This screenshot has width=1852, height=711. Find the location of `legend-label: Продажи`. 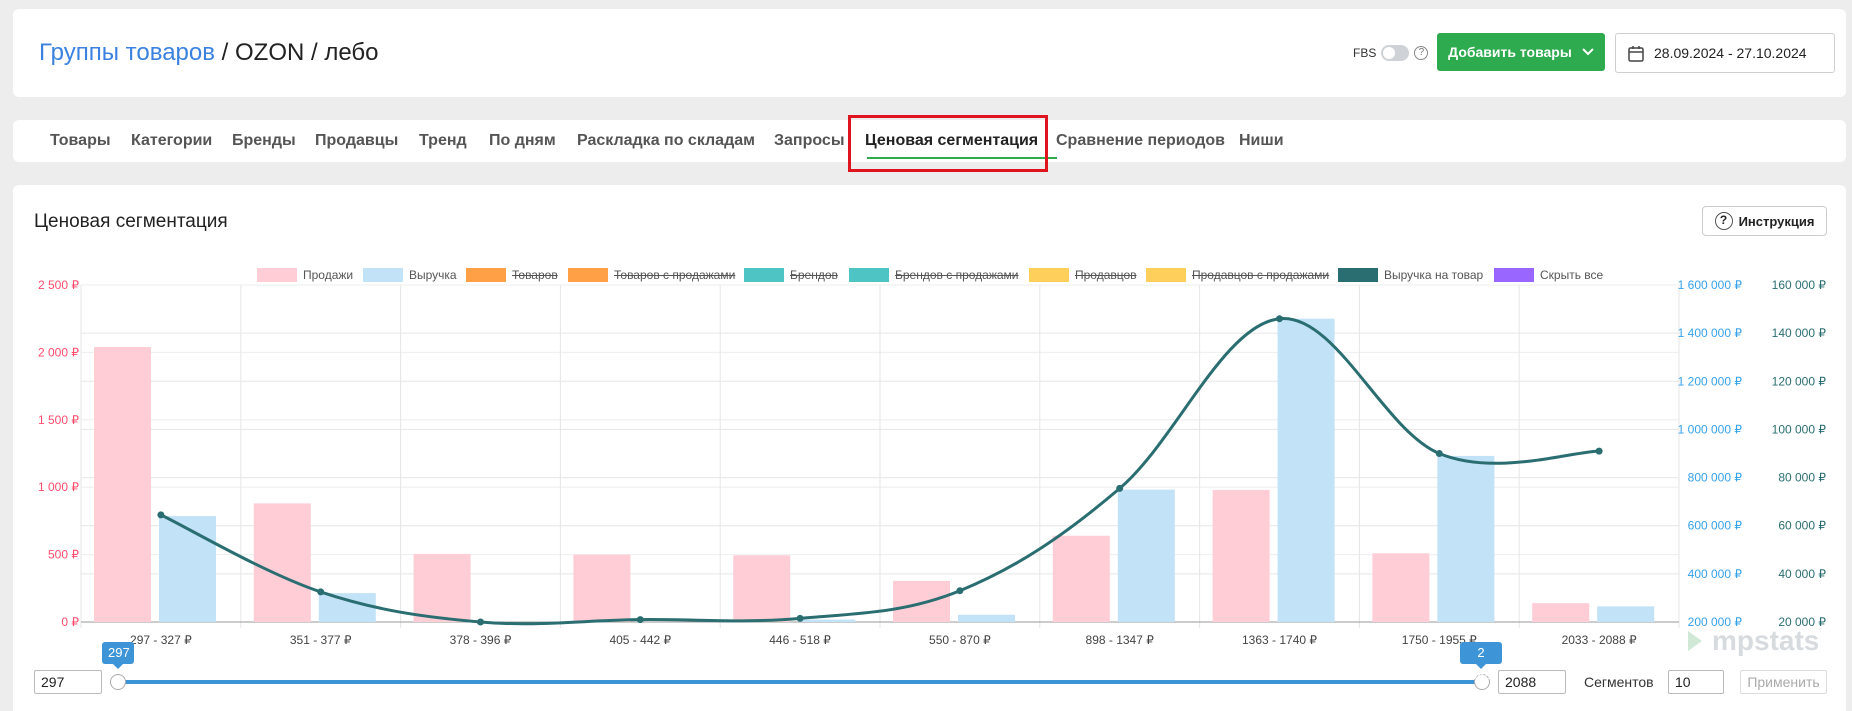

legend-label: Продажи is located at coordinates (328, 275).